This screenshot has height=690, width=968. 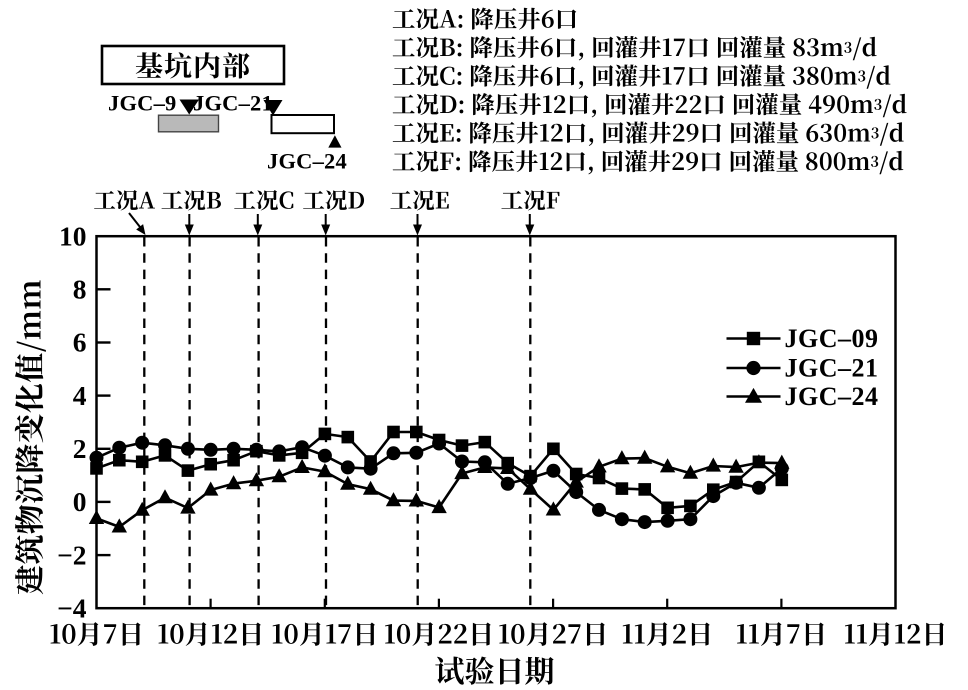 I want to click on svg-text: JGC–09, so click(x=832, y=338).